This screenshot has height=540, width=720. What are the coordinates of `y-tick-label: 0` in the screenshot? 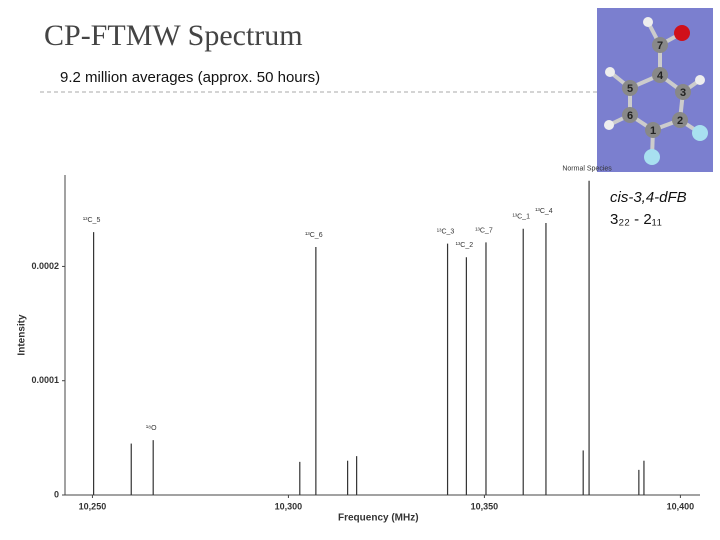 It's located at (56, 494).